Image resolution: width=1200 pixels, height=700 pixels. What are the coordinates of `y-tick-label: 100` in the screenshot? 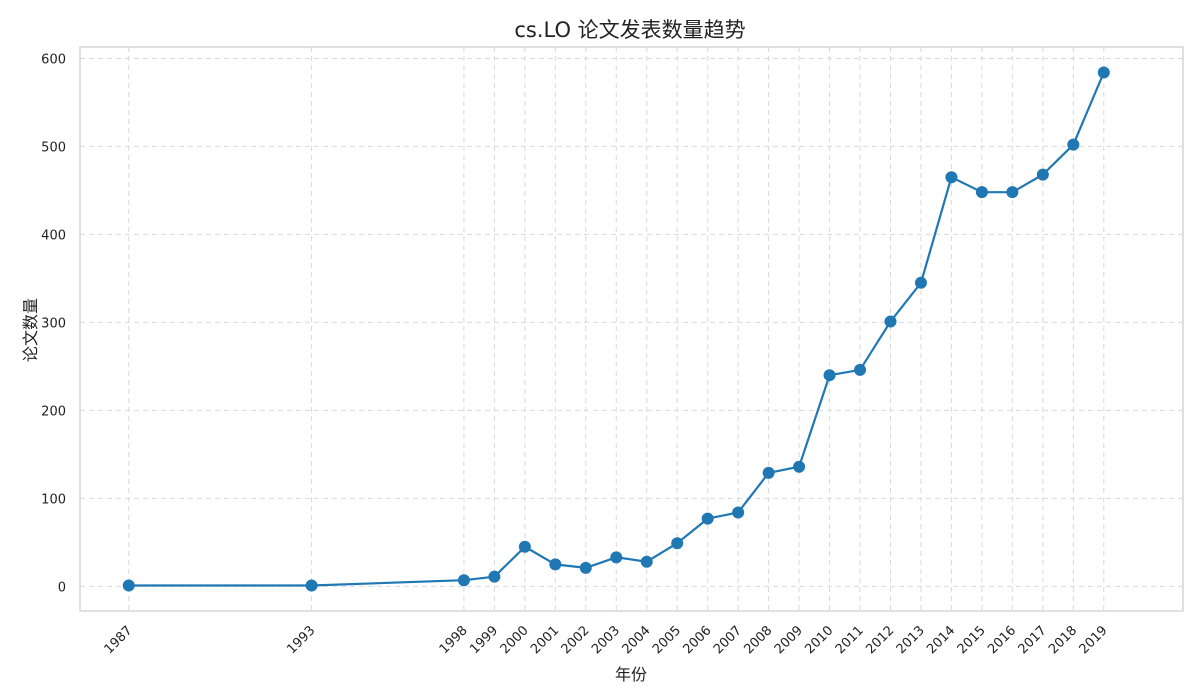 It's located at (53, 499).